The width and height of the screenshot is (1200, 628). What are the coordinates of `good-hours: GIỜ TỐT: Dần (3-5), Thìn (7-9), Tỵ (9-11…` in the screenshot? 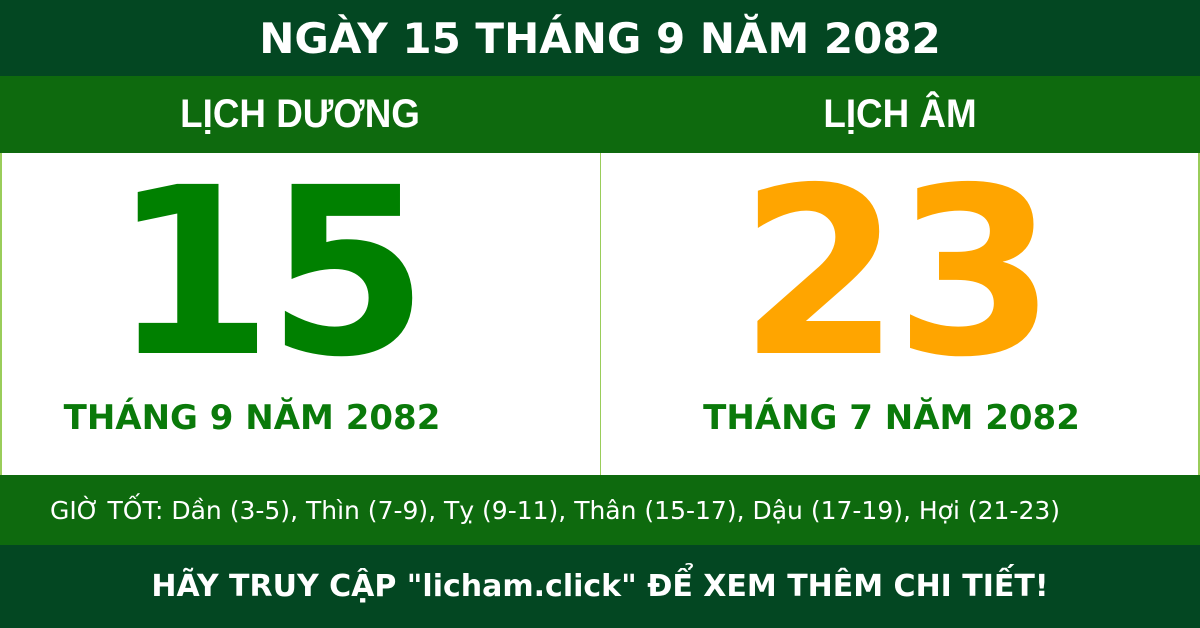 It's located at (600, 510).